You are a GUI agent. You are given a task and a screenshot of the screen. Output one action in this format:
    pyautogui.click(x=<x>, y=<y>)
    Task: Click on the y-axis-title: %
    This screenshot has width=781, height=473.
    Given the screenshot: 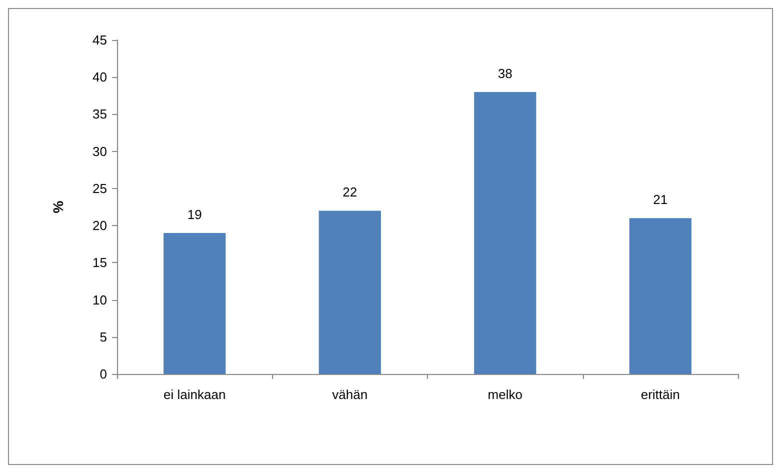 What is the action you would take?
    pyautogui.click(x=58, y=207)
    